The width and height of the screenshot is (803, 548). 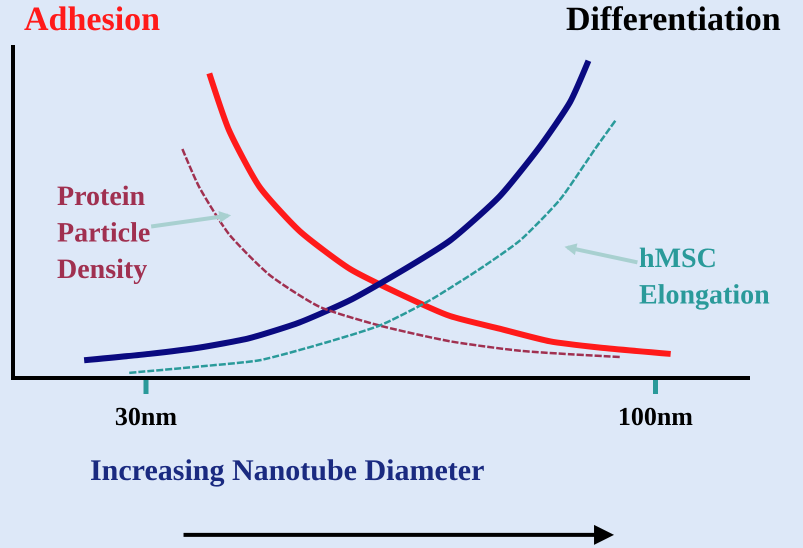 I want to click on text: hMSC Elongation, so click(x=704, y=276).